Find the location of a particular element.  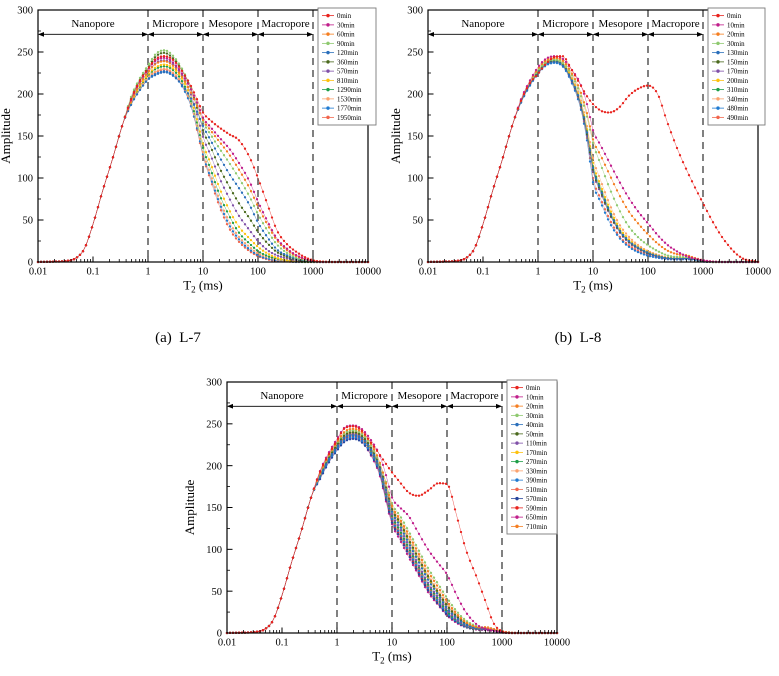

legend-entry-60min: 60min is located at coordinates (346, 35).